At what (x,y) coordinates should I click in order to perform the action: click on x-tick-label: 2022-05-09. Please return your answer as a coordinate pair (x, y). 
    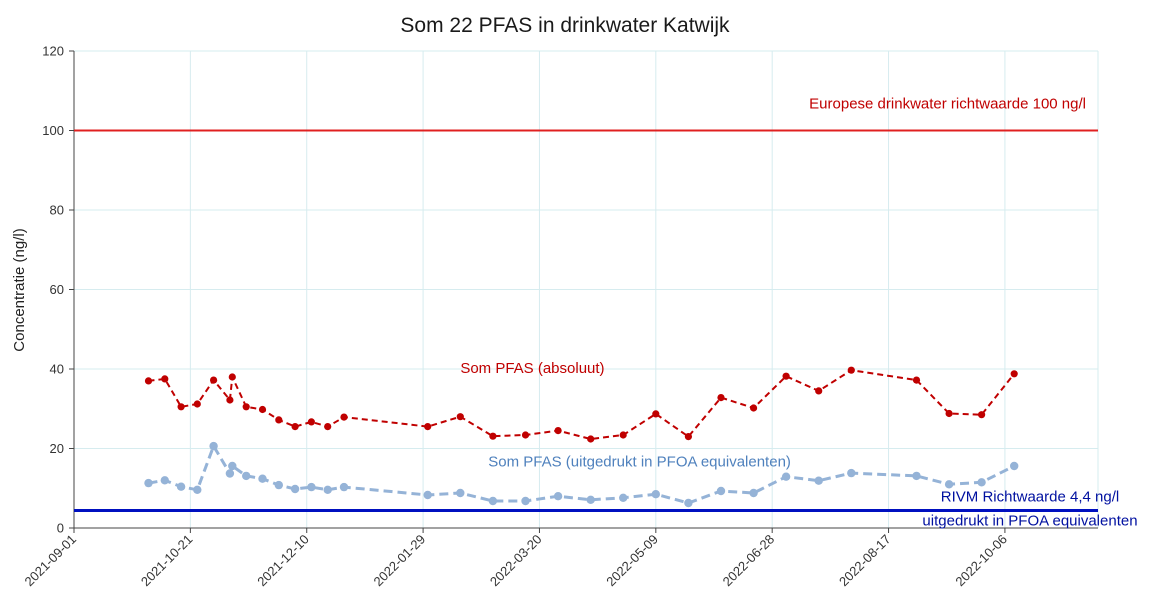
    Looking at the image, I should click on (632, 561).